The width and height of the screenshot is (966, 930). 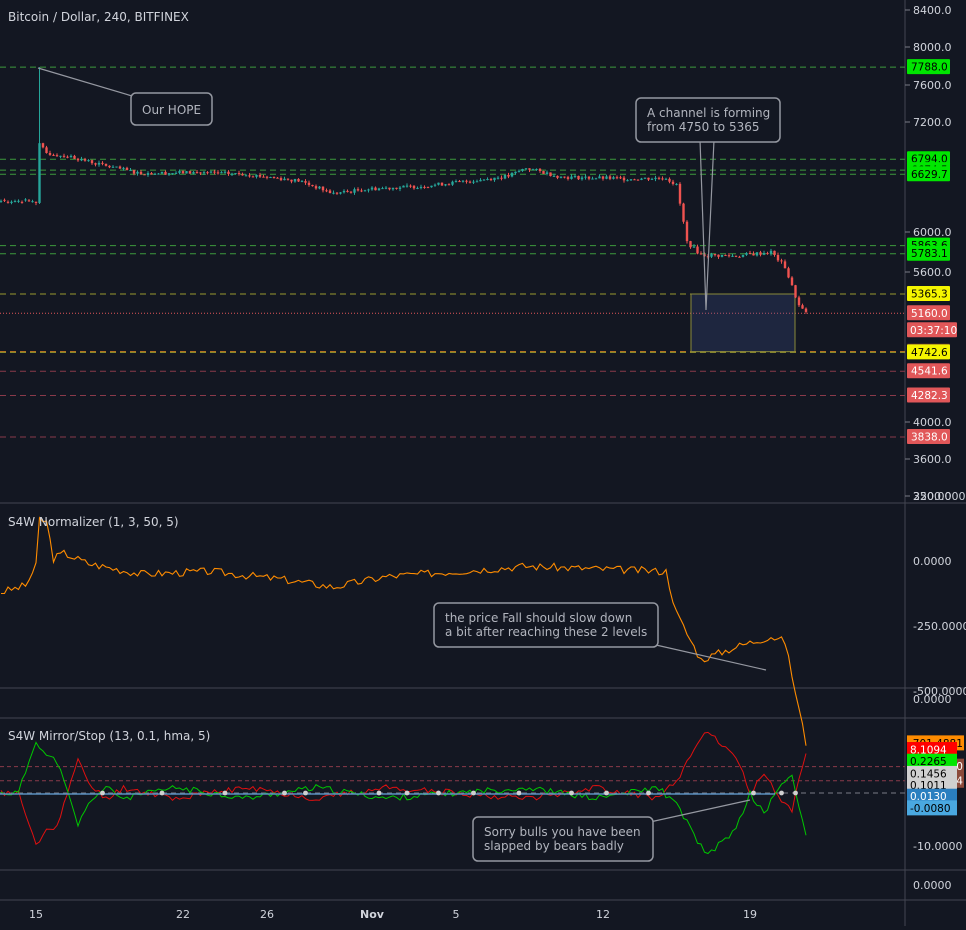 I want to click on mirror-bottom-tick: 0.0000, so click(x=932, y=885).